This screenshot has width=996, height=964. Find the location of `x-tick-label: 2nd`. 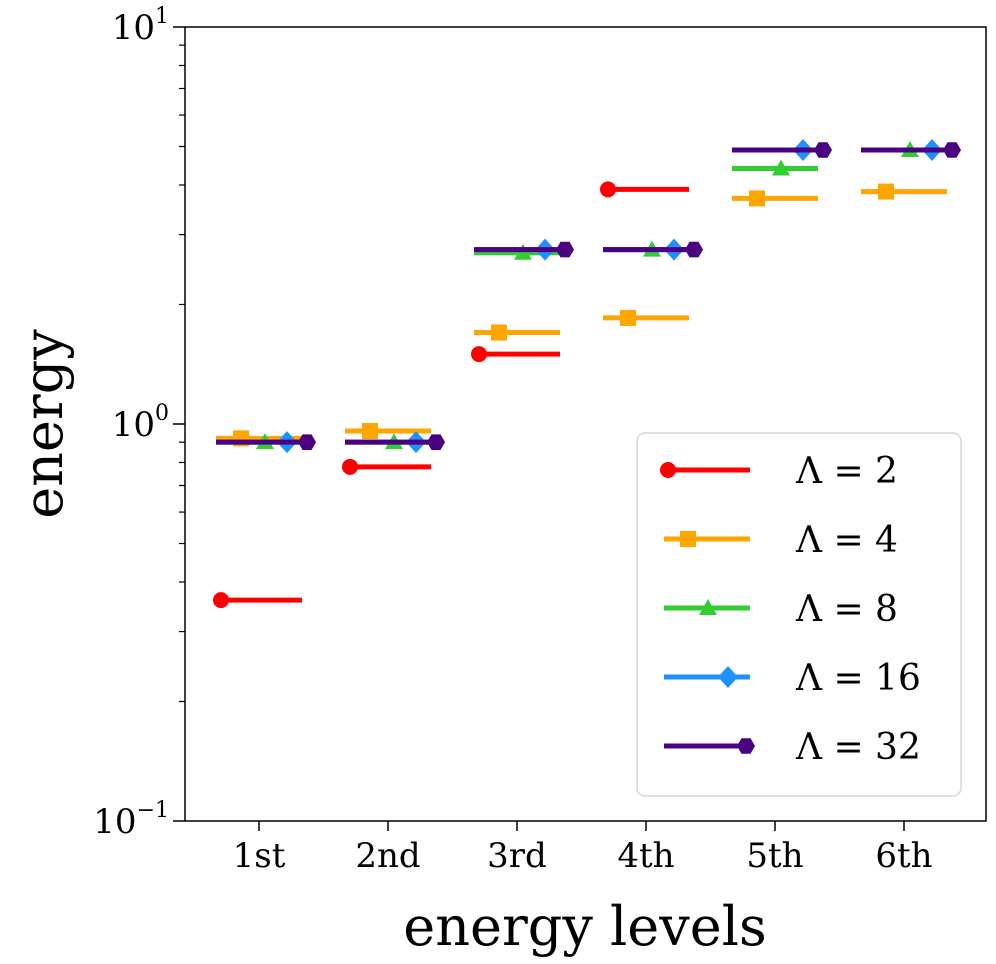

x-tick-label: 2nd is located at coordinates (387, 856).